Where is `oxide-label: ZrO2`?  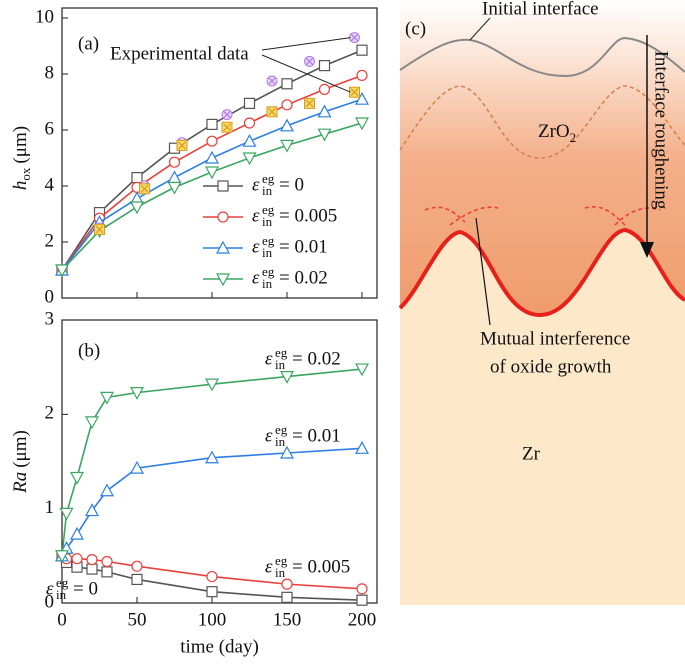 oxide-label: ZrO2 is located at coordinates (557, 133).